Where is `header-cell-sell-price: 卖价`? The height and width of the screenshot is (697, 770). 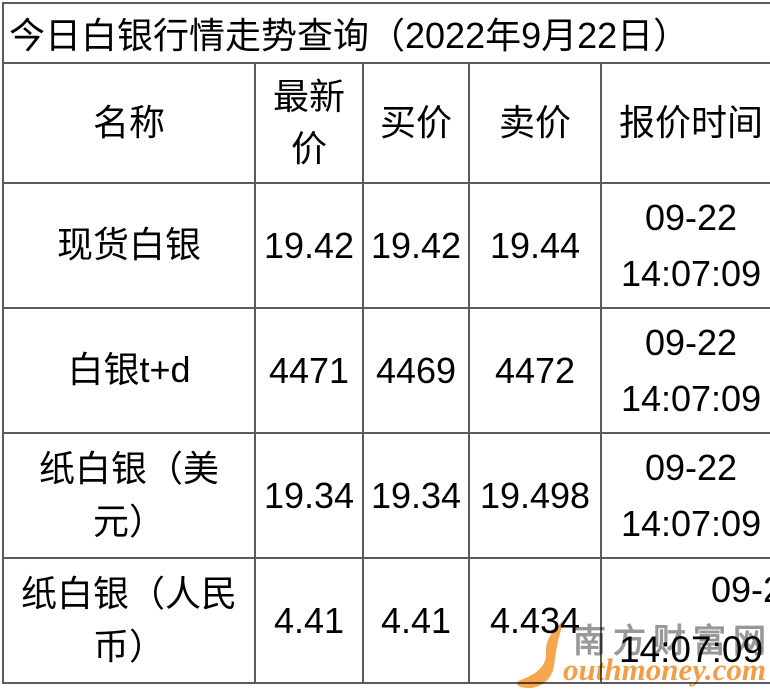
header-cell-sell-price: 卖价 is located at coordinates (535, 123).